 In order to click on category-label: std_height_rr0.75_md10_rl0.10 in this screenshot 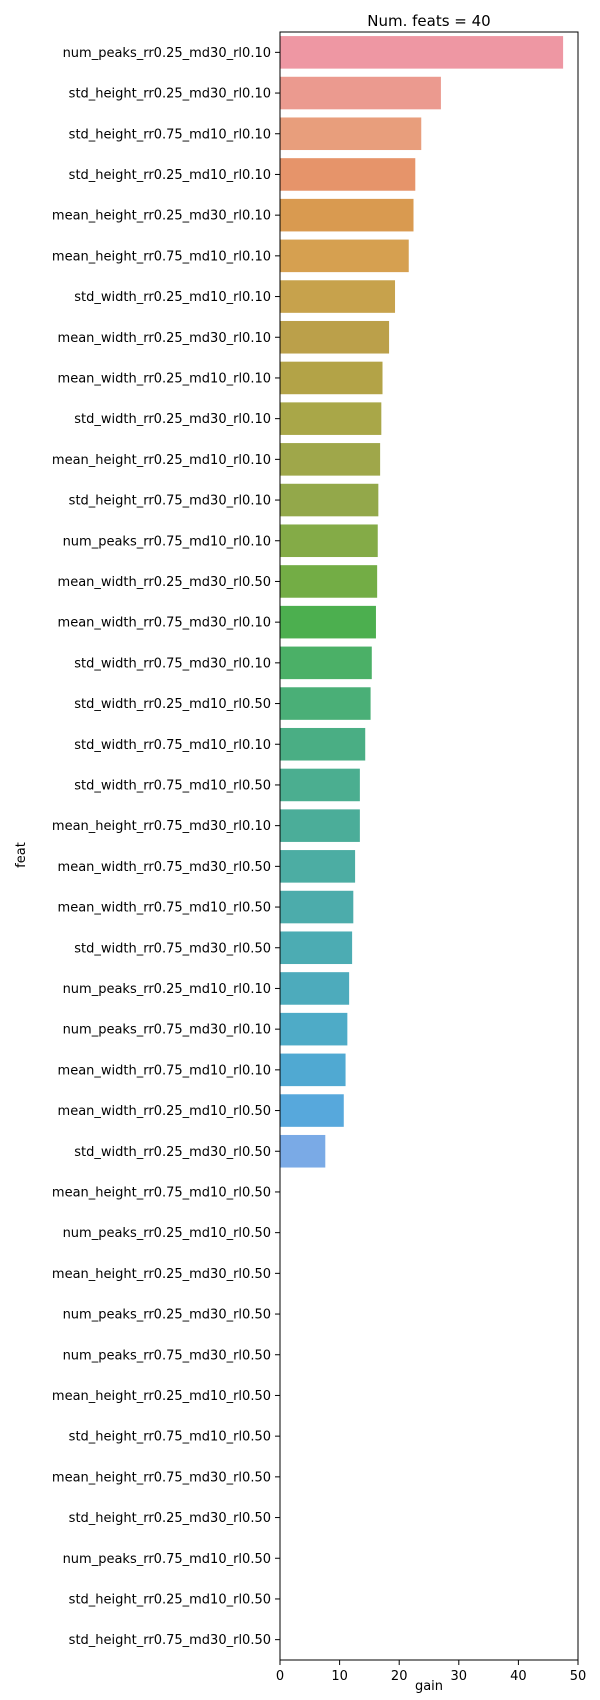, I will do `click(170, 134)`.